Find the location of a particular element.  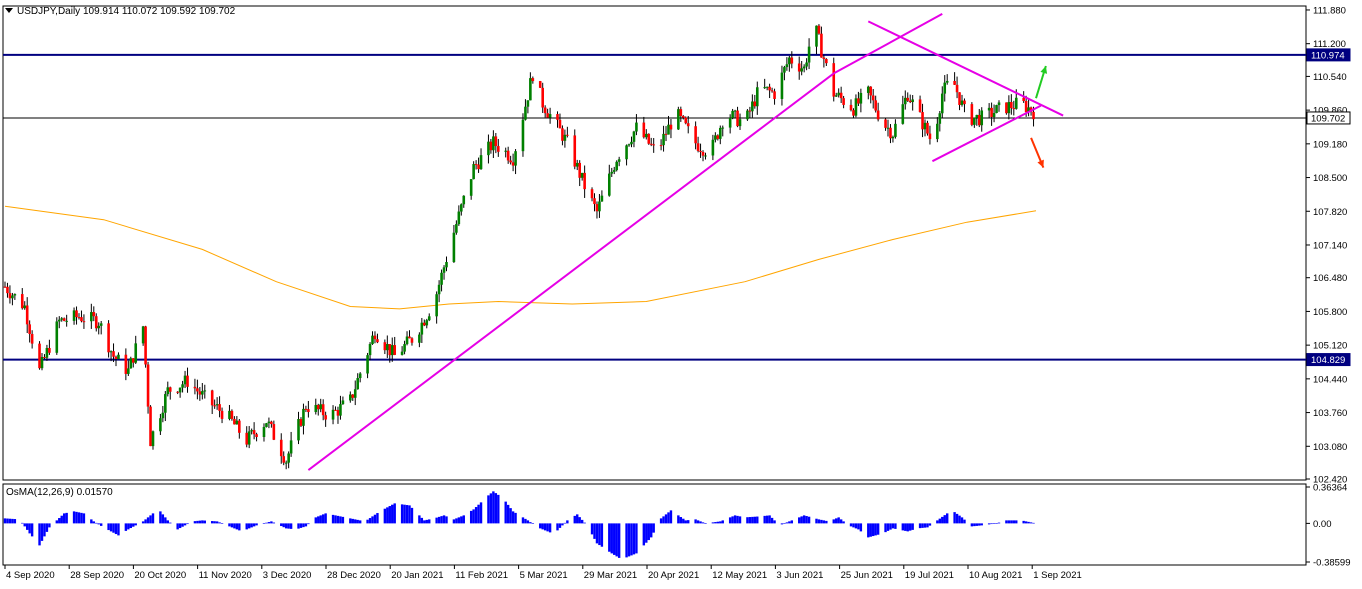

chart-menu-triangle-icon is located at coordinates (9, 10).